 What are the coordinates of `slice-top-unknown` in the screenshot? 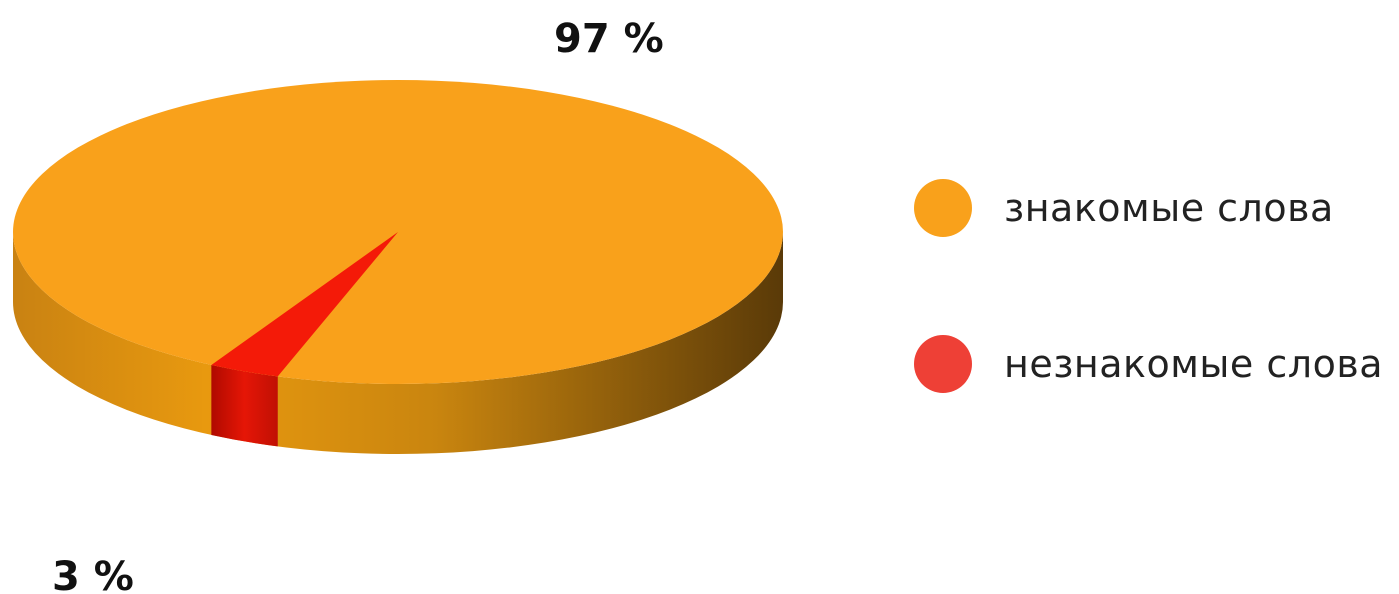 It's located at (304, 304).